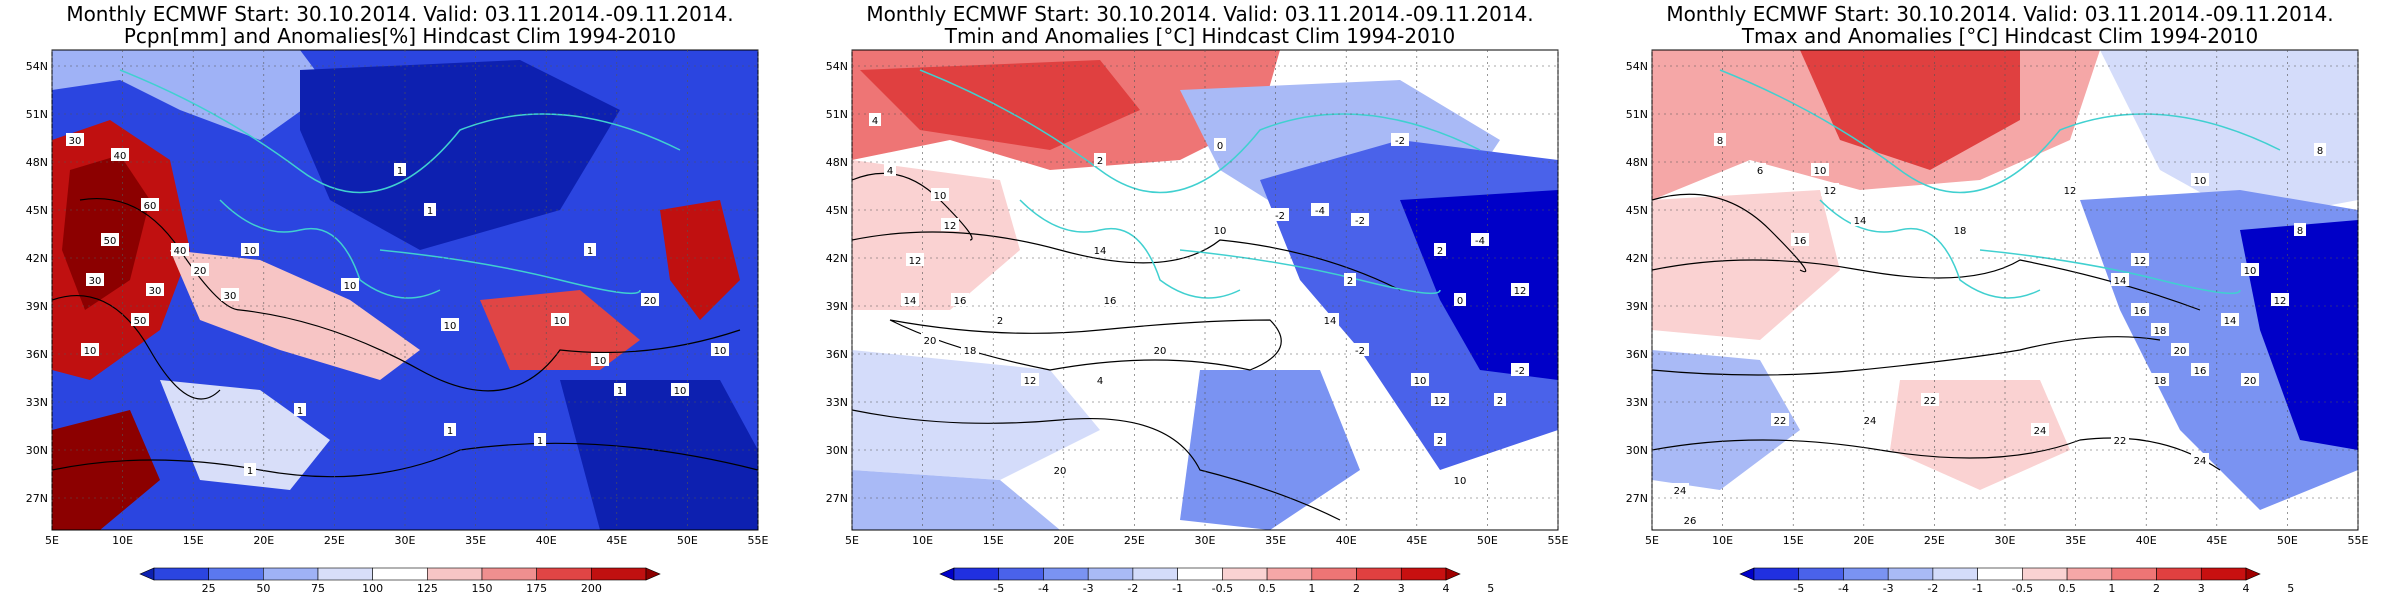  What do you see at coordinates (837, 306) in the screenshot?
I see `y-tick-label: 39N` at bounding box center [837, 306].